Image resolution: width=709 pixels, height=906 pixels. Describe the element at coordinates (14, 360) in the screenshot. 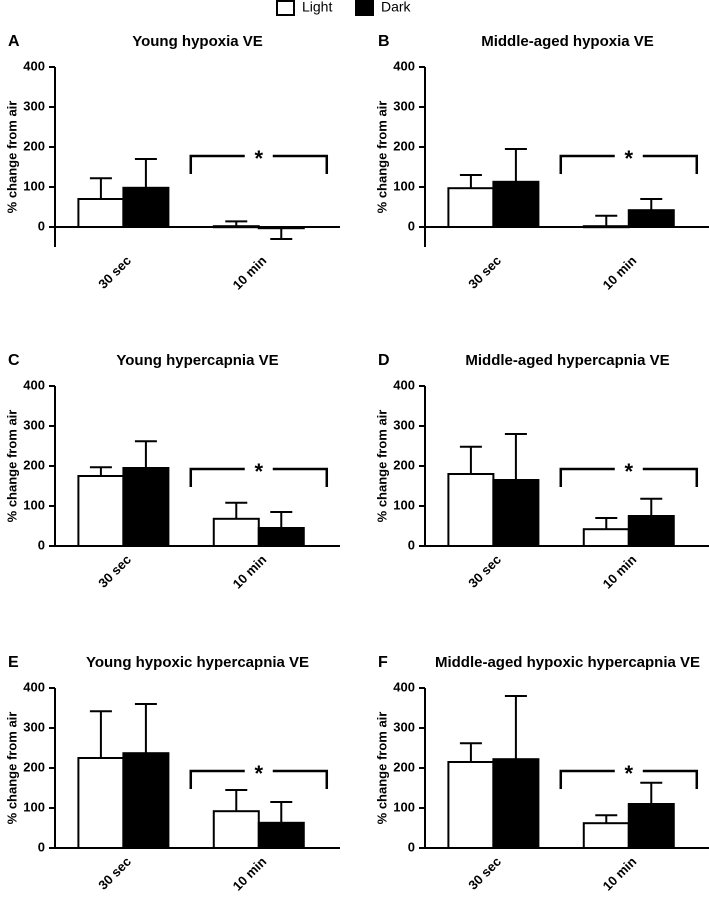

I see `panel-letter: C` at that location.